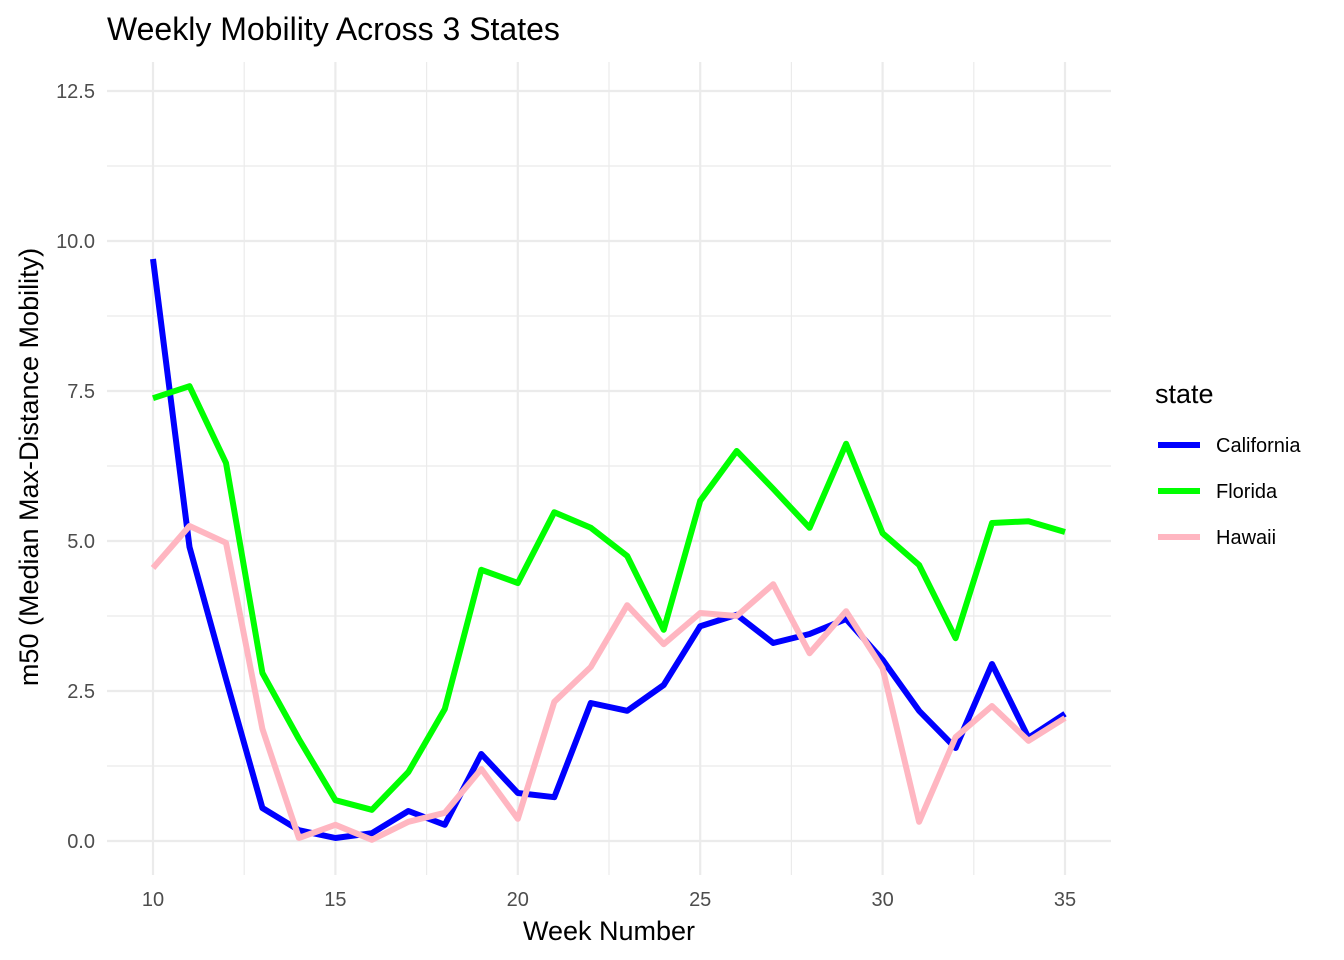  Describe the element at coordinates (1184, 394) in the screenshot. I see `legend-title: state` at that location.